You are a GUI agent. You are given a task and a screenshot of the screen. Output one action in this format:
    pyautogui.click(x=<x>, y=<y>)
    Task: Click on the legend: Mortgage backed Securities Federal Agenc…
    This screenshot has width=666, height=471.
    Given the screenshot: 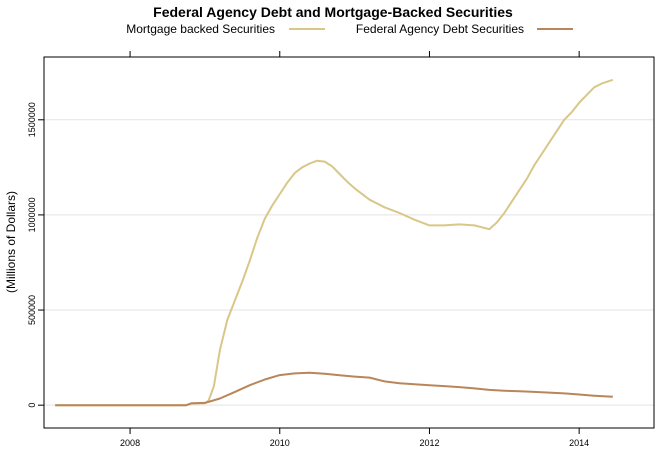 What is the action you would take?
    pyautogui.click(x=349, y=29)
    